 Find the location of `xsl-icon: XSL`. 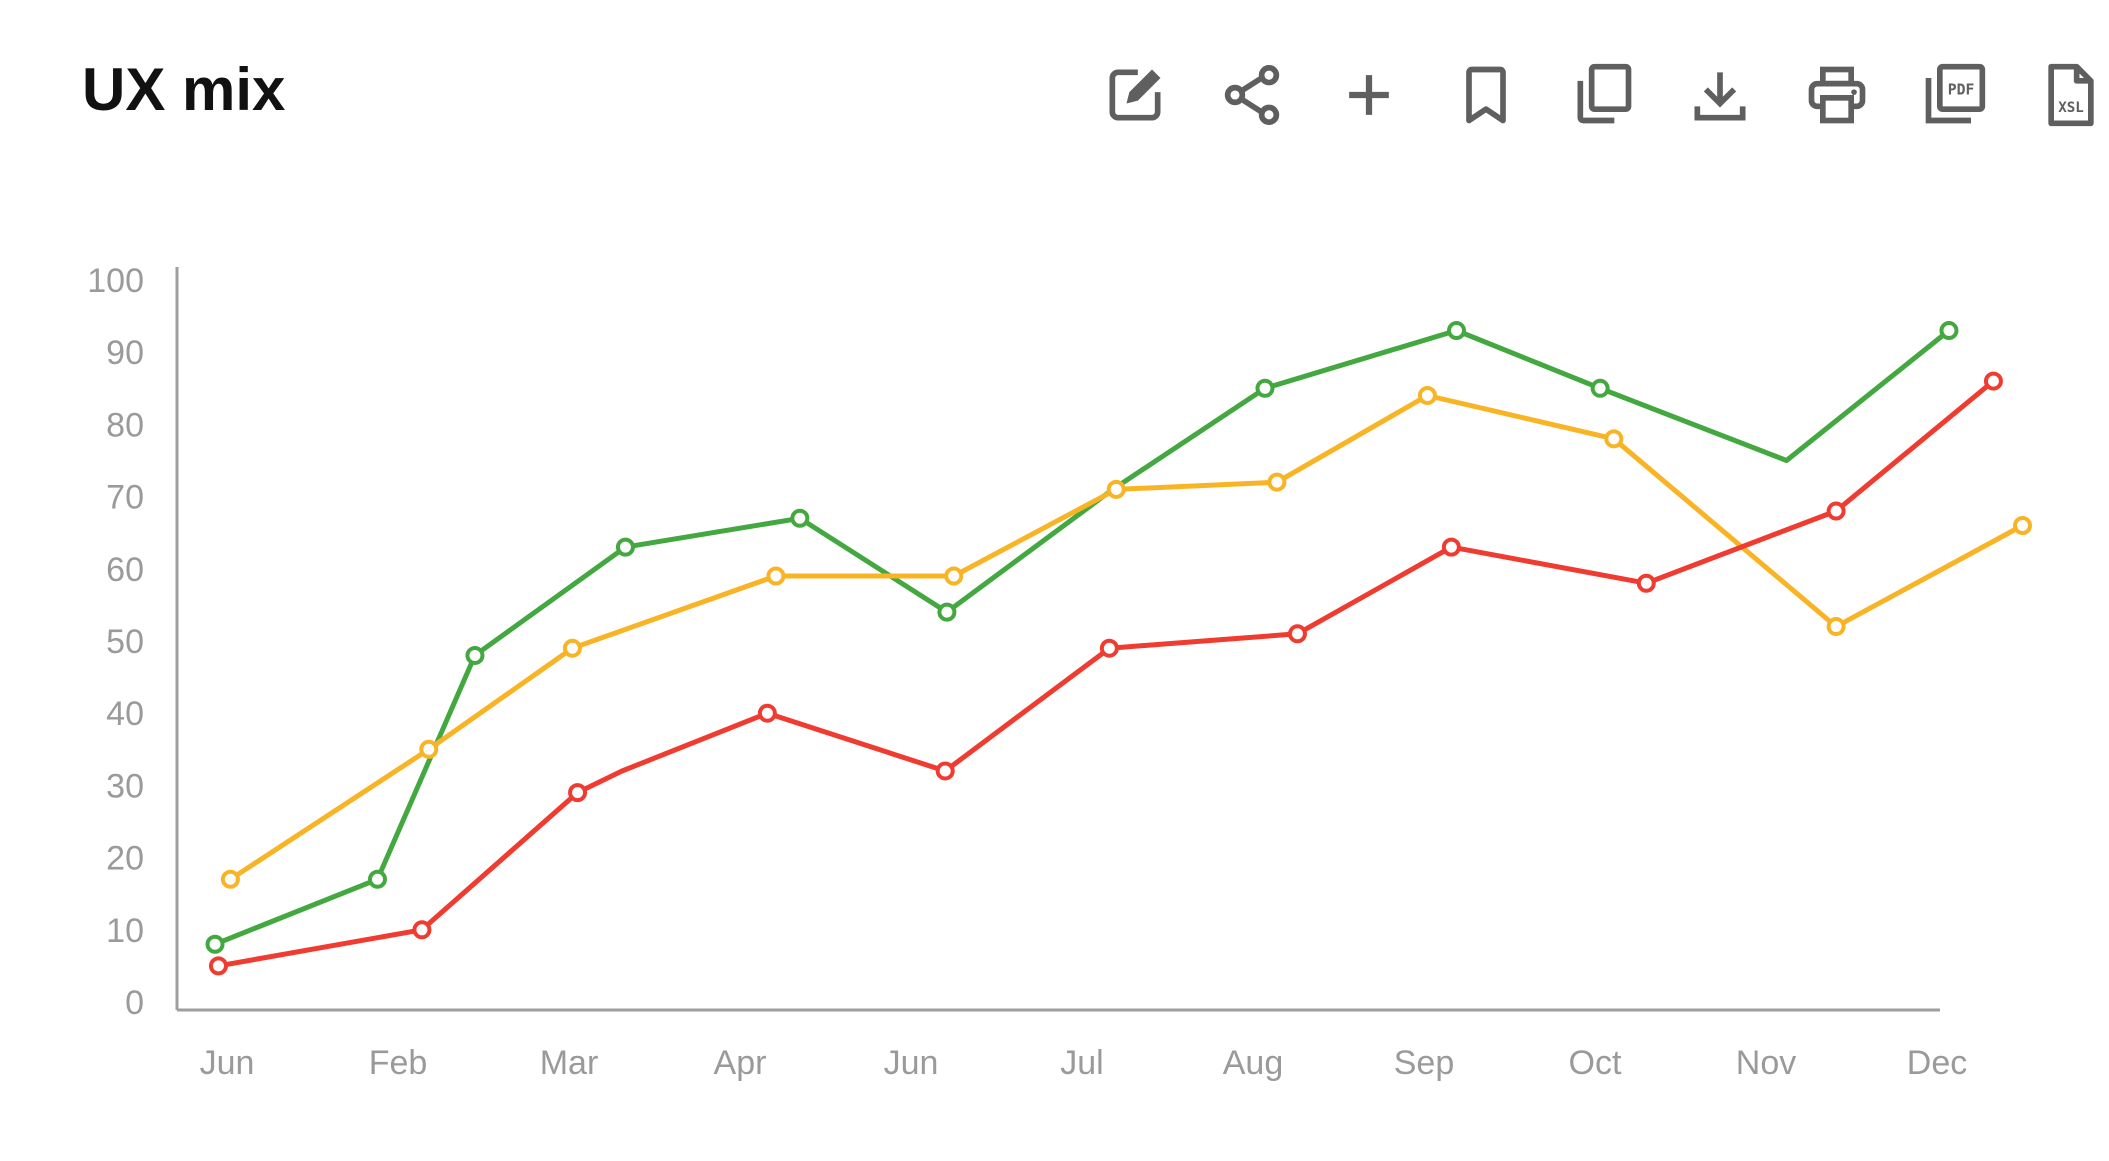

xsl-icon: XSL is located at coordinates (2071, 95).